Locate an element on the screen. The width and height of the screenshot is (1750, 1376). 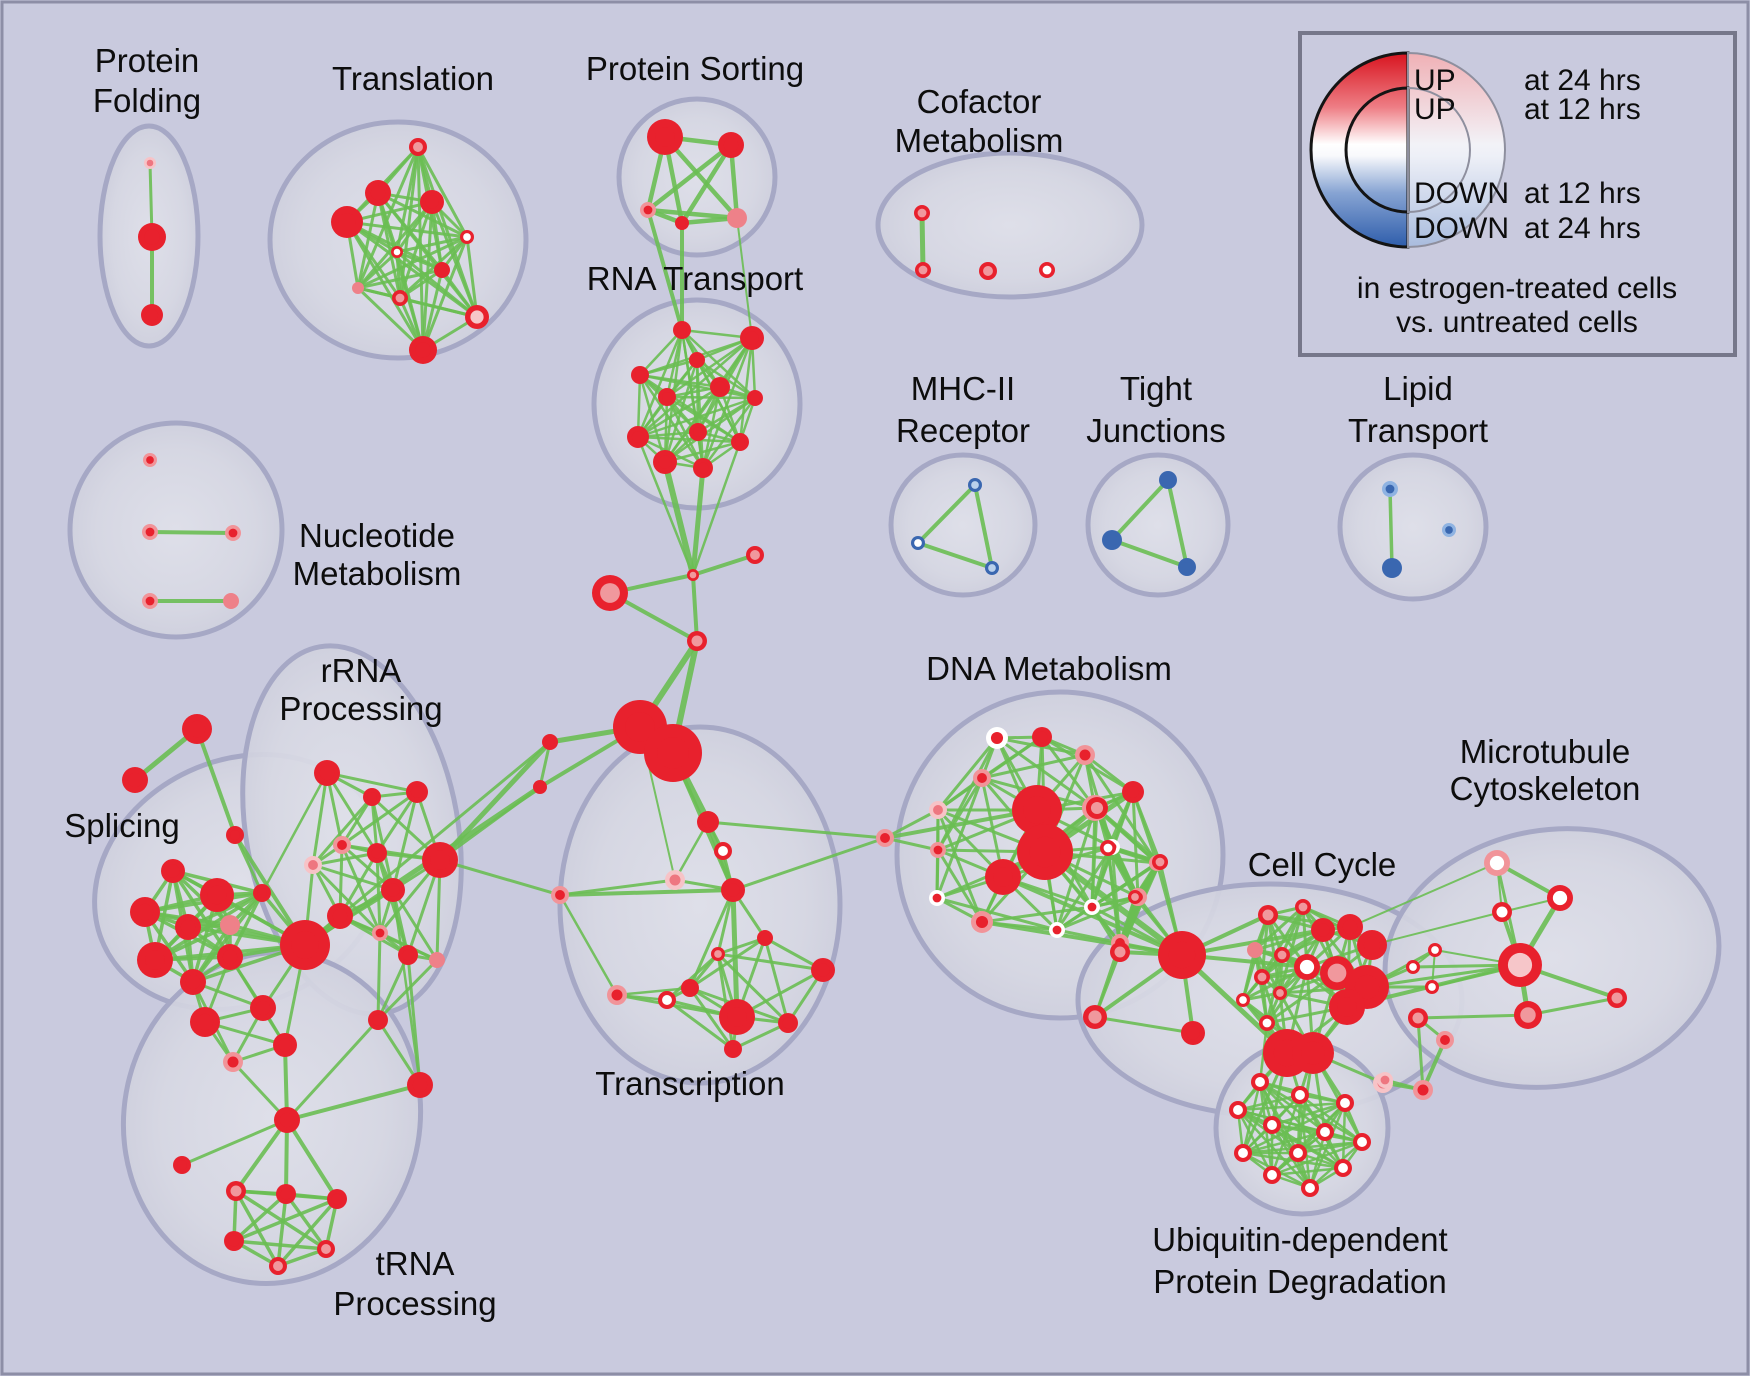
node-c20 is located at coordinates (1243, 1000).